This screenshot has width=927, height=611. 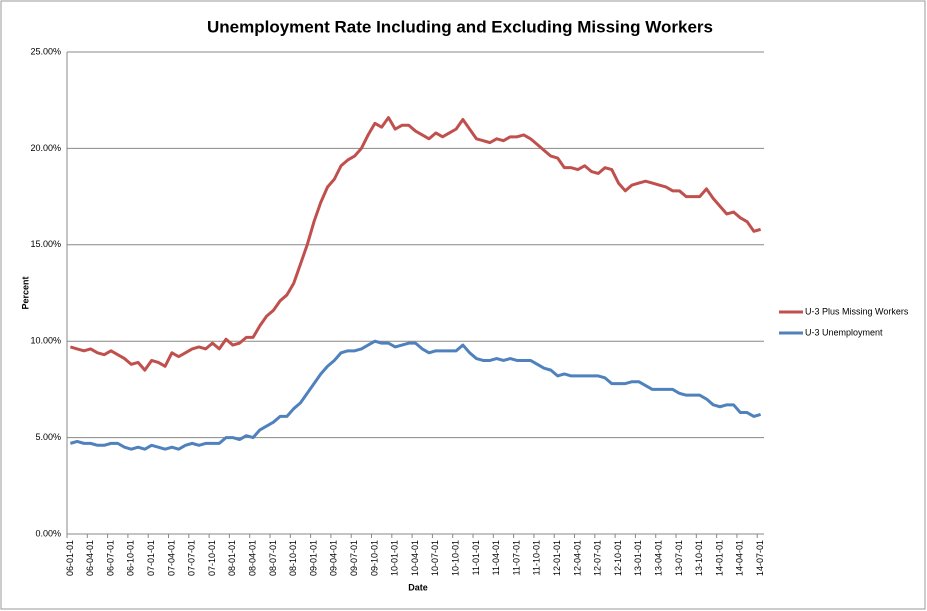 What do you see at coordinates (415, 395) in the screenshot?
I see `data-line` at bounding box center [415, 395].